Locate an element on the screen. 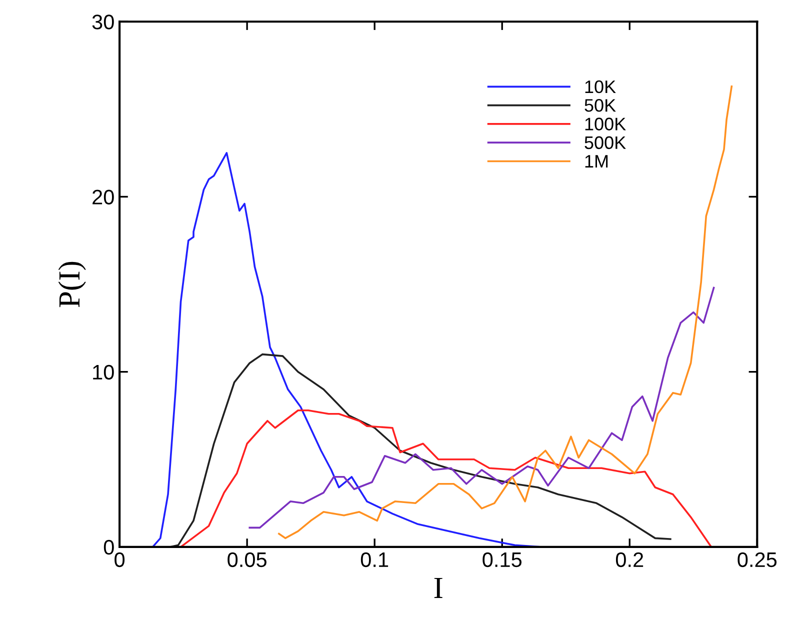 The image size is (797, 618). y-axis-title: P(I) is located at coordinates (72, 285).